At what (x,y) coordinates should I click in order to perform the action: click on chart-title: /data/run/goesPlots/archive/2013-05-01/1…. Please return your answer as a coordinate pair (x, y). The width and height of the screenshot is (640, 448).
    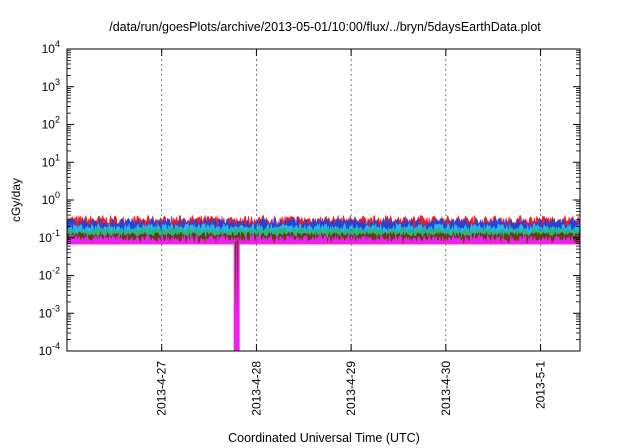
    Looking at the image, I should click on (325, 27).